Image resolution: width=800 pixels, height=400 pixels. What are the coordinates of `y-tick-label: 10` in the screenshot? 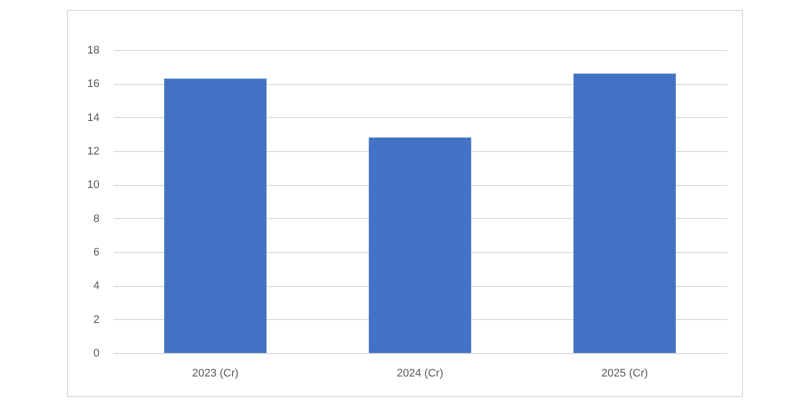 It's located at (93, 185).